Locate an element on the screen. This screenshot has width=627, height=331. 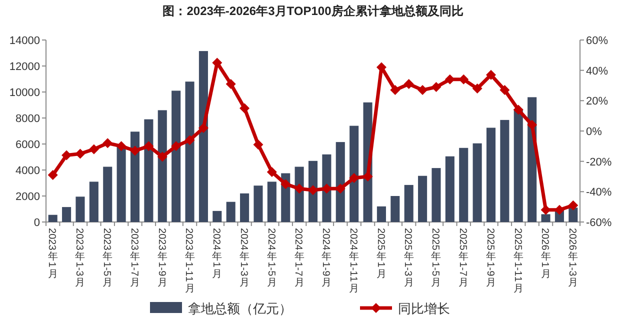
y-tick-label: 4000 is located at coordinates (28, 171).